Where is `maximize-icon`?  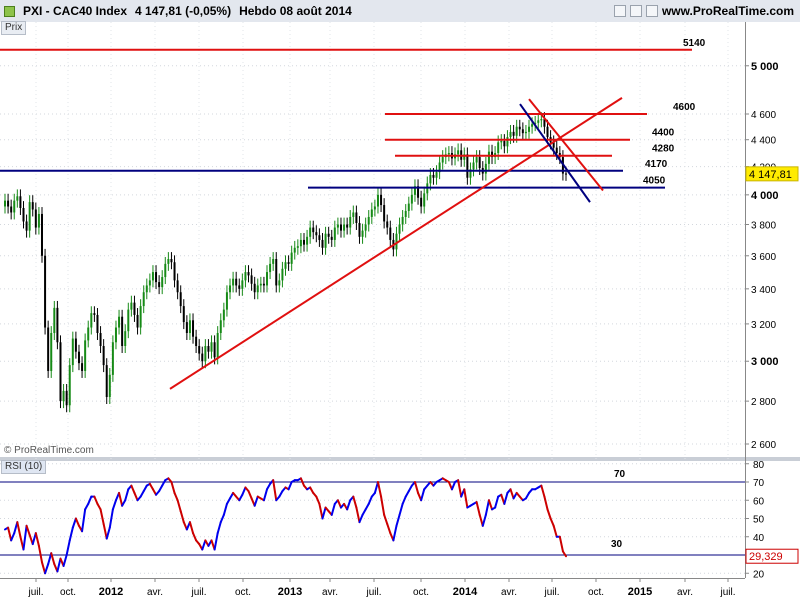 maximize-icon is located at coordinates (635, 11).